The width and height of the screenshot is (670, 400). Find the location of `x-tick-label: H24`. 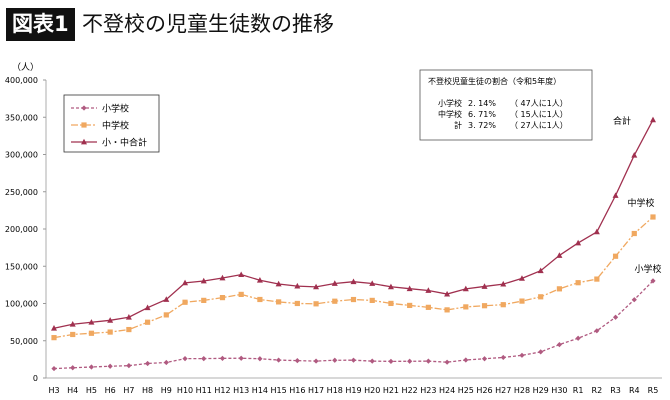

x-tick-label: H24 is located at coordinates (447, 390).